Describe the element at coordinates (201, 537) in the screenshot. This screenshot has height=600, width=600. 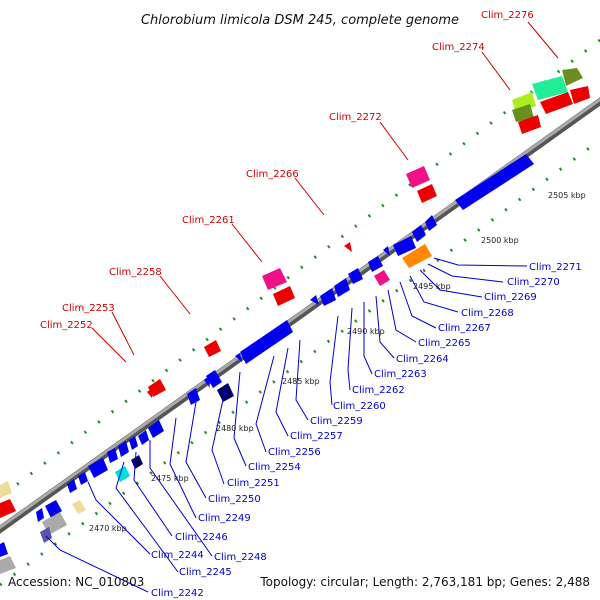
I see `label-clim-2246: Clim_2246` at that location.